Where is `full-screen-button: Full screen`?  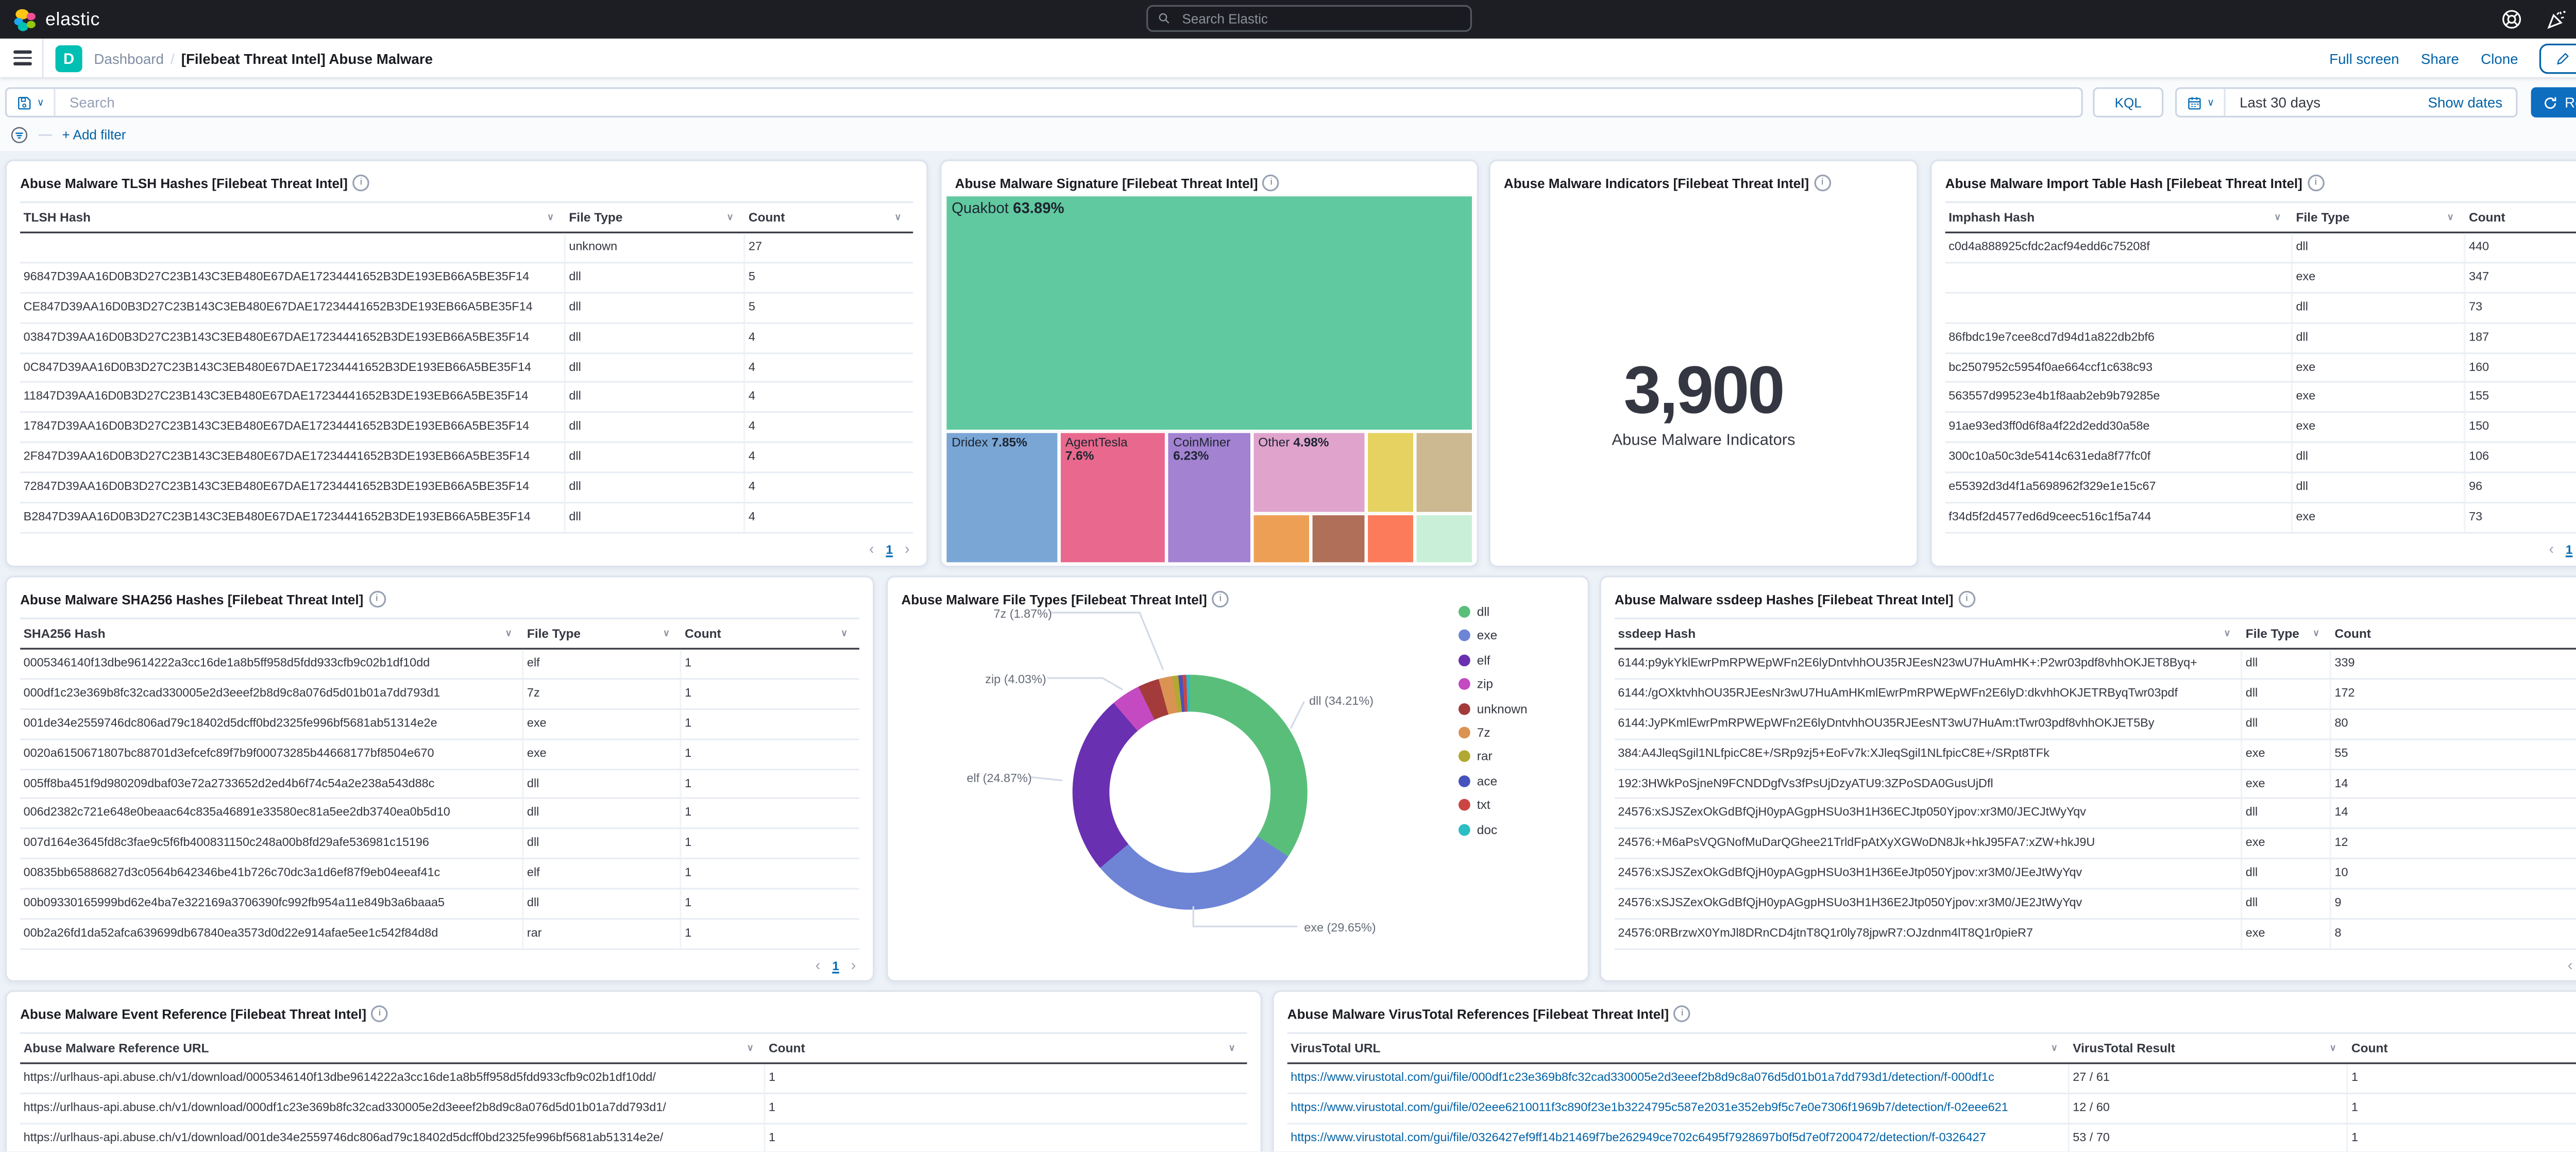 full-screen-button: Full screen is located at coordinates (2364, 58).